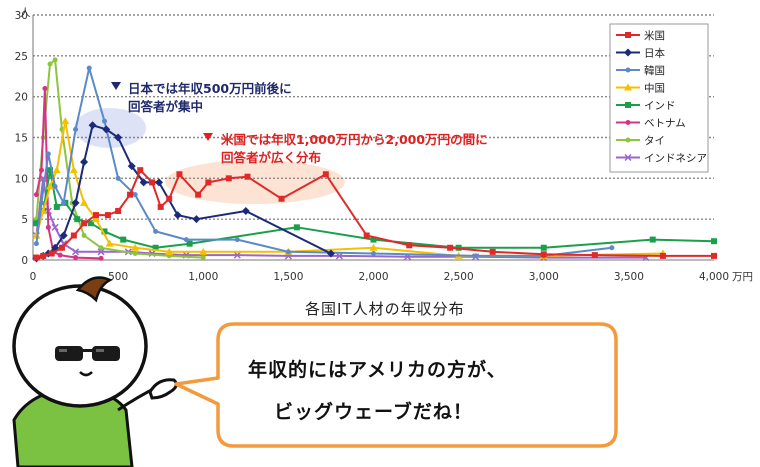  What do you see at coordinates (21, 98) in the screenshot?
I see `y-tick-label: 20` at bounding box center [21, 98].